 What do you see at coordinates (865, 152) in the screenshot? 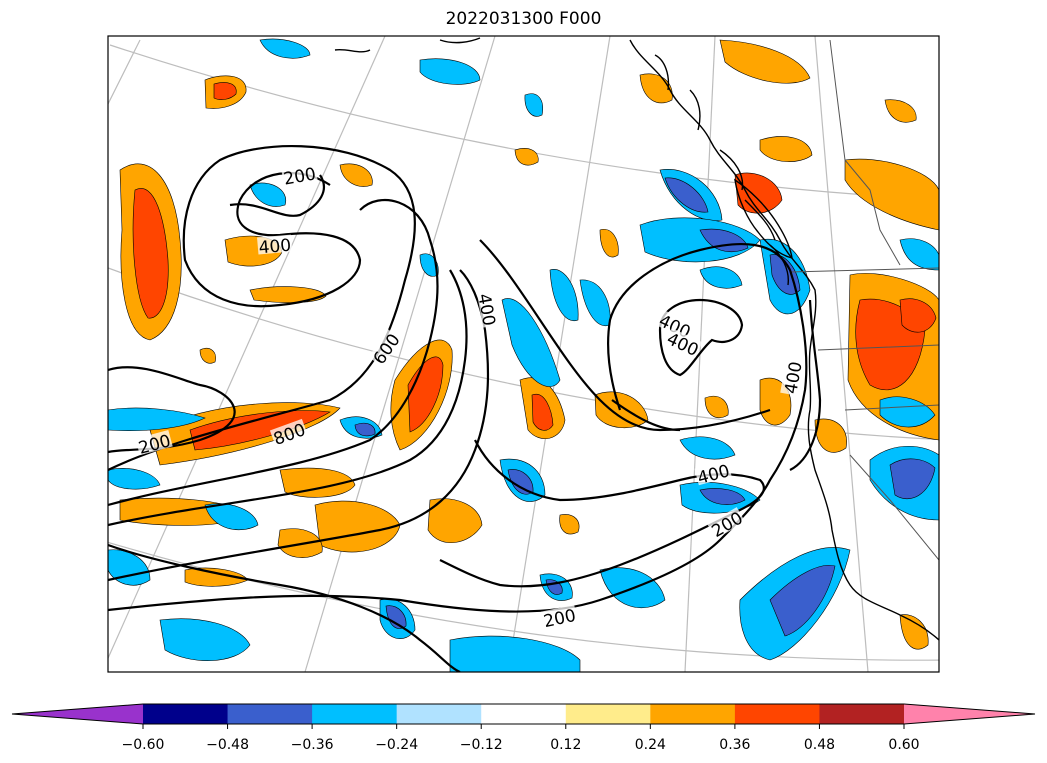
I see `border-bc-alberta` at bounding box center [865, 152].